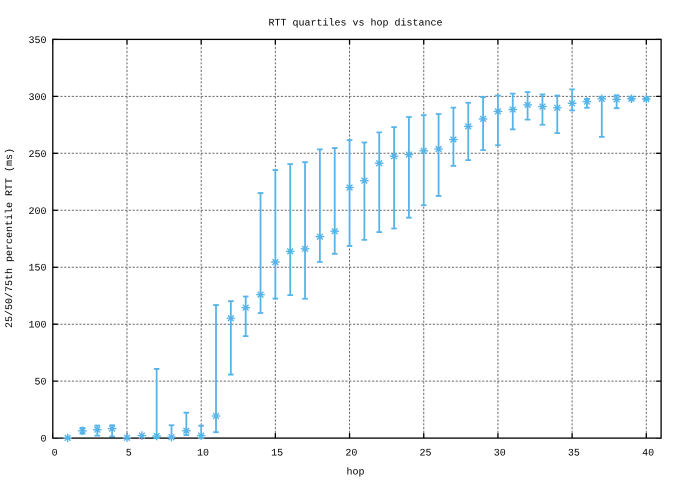 This screenshot has height=480, width=680. What do you see at coordinates (37, 212) in the screenshot?
I see `svg-text: 200` at bounding box center [37, 212].